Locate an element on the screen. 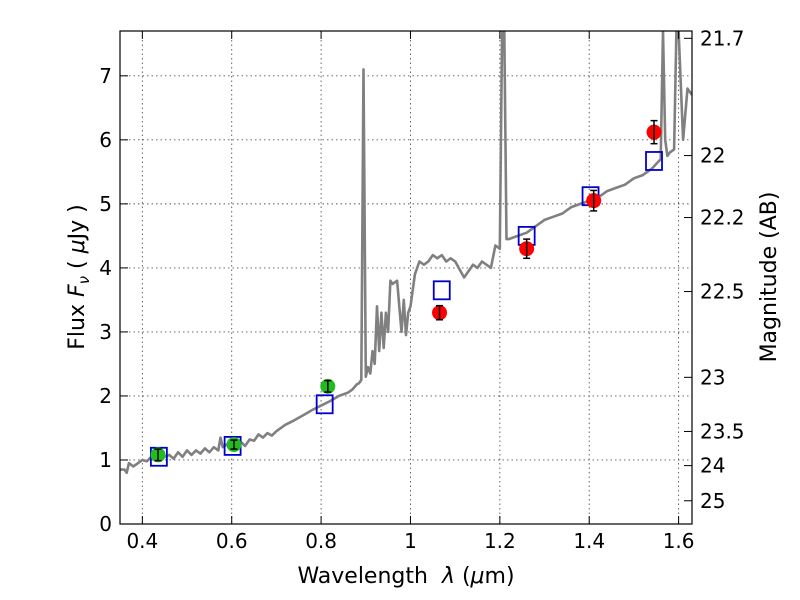 The height and width of the screenshot is (600, 800). x-axis-label: Wavelength λ (μm) is located at coordinates (405, 576).